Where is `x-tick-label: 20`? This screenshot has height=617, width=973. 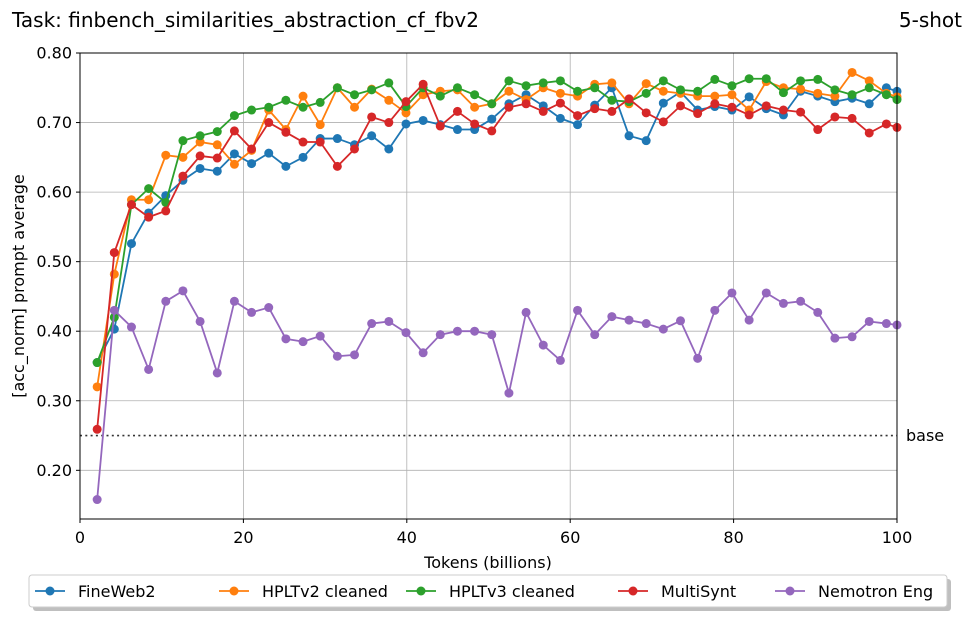 x-tick-label: 20 is located at coordinates (243, 537).